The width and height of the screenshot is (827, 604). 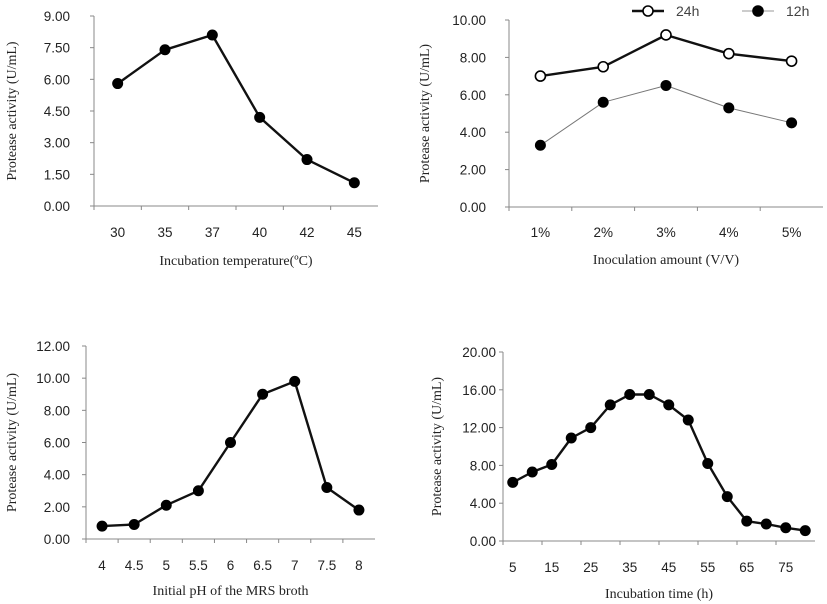 What do you see at coordinates (236, 261) in the screenshot?
I see `x-axis-title: Incubation temperature(ºC)` at bounding box center [236, 261].